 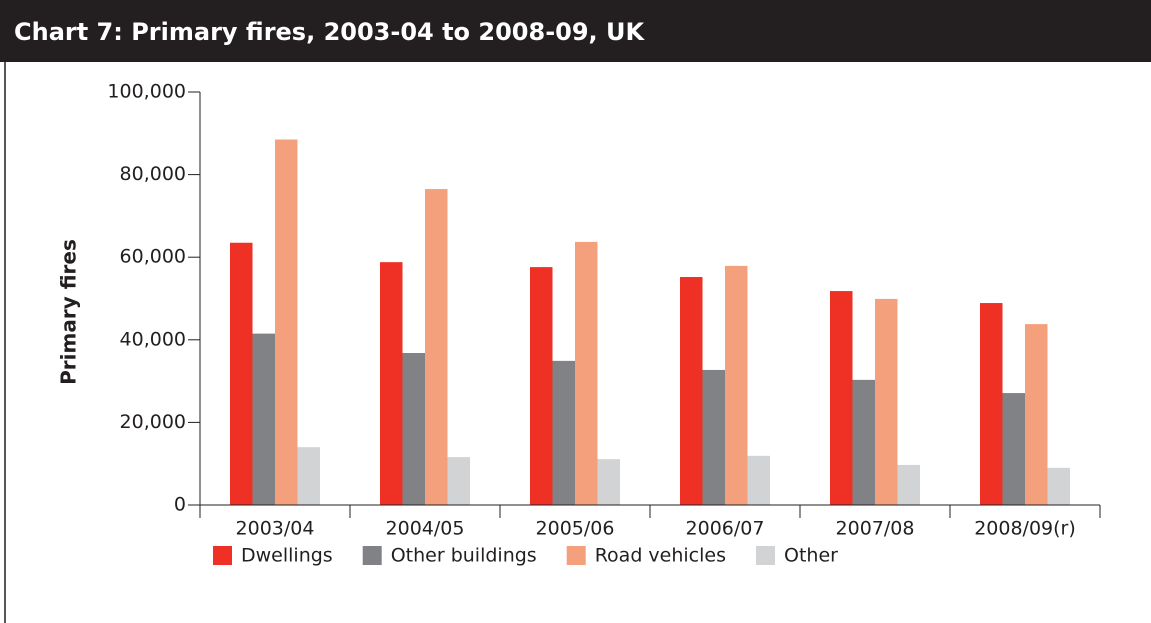 I want to click on x-tick-label: 2005/06, so click(x=575, y=529).